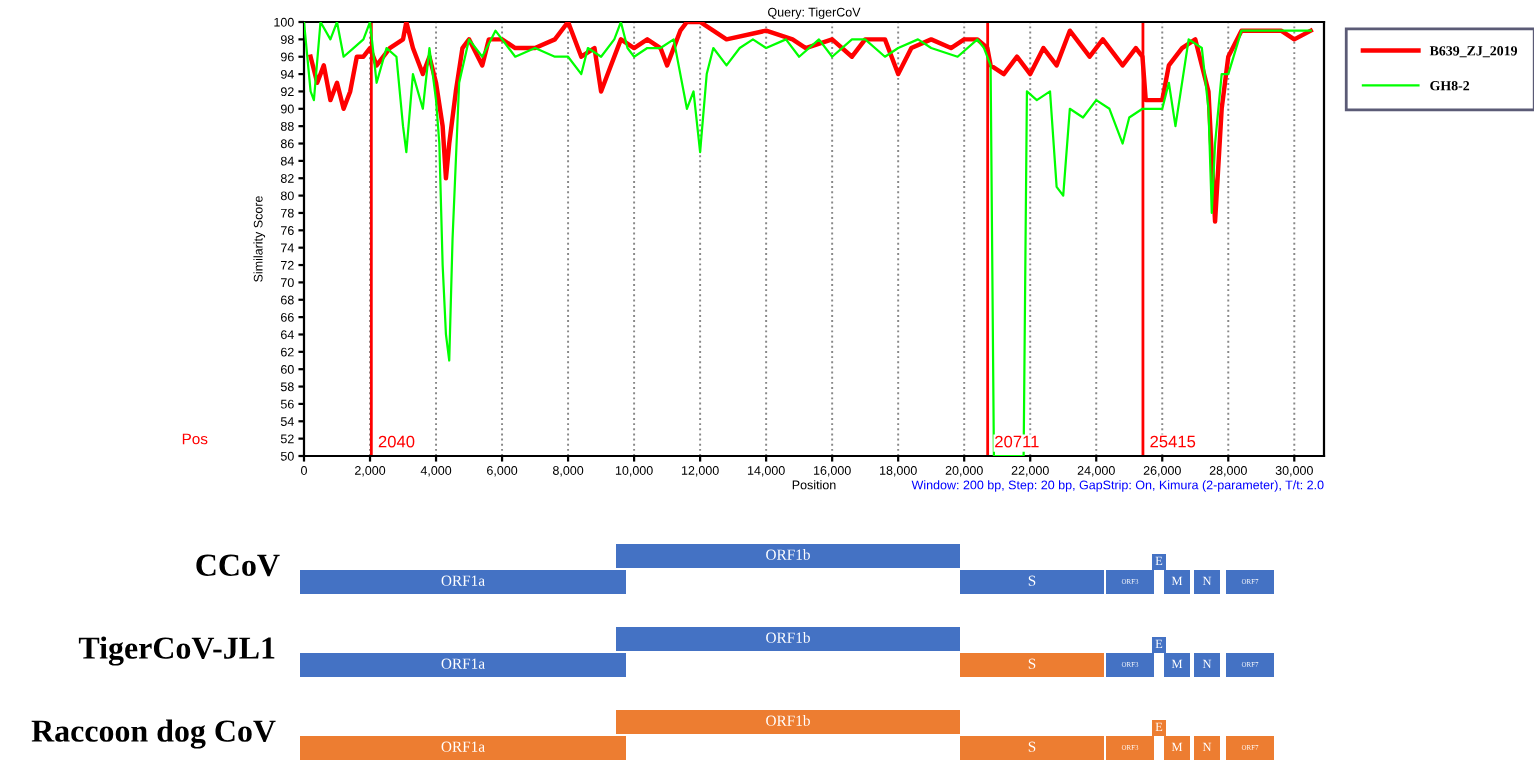  I want to click on text: CCoV, so click(238, 565).